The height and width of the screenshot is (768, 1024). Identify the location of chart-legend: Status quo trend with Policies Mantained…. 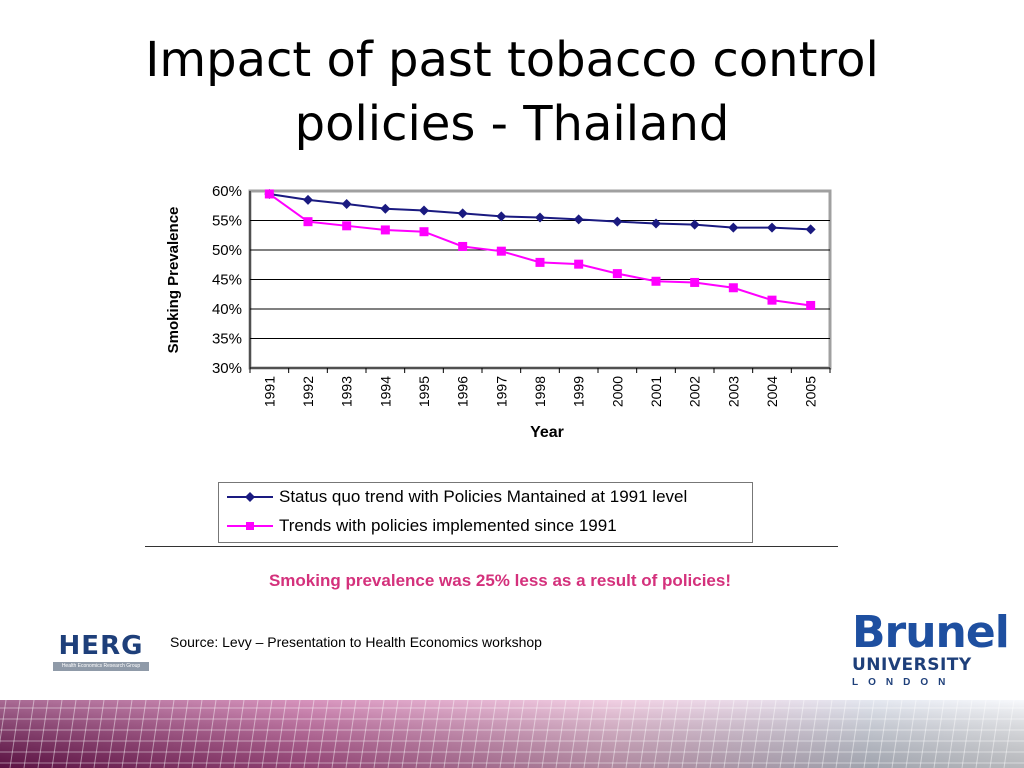
(485, 512).